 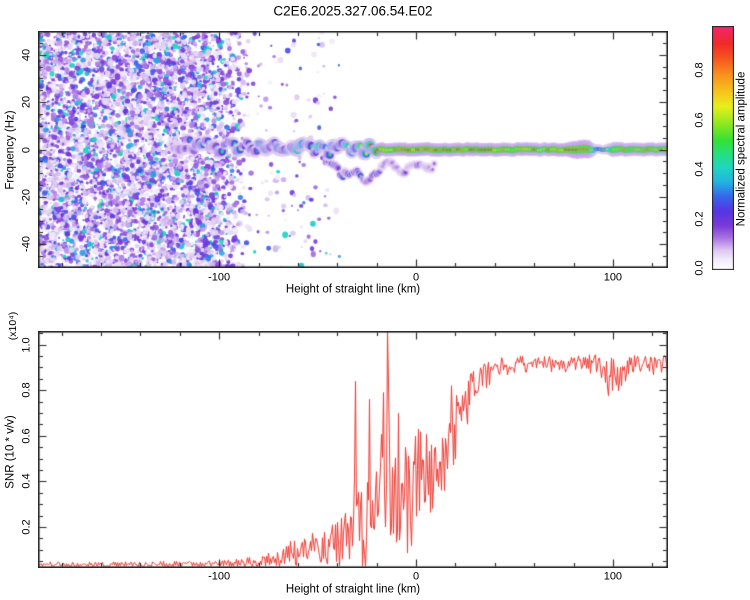 I want to click on snr-ylabel: SNR (10 * v/v), so click(x=10, y=452).